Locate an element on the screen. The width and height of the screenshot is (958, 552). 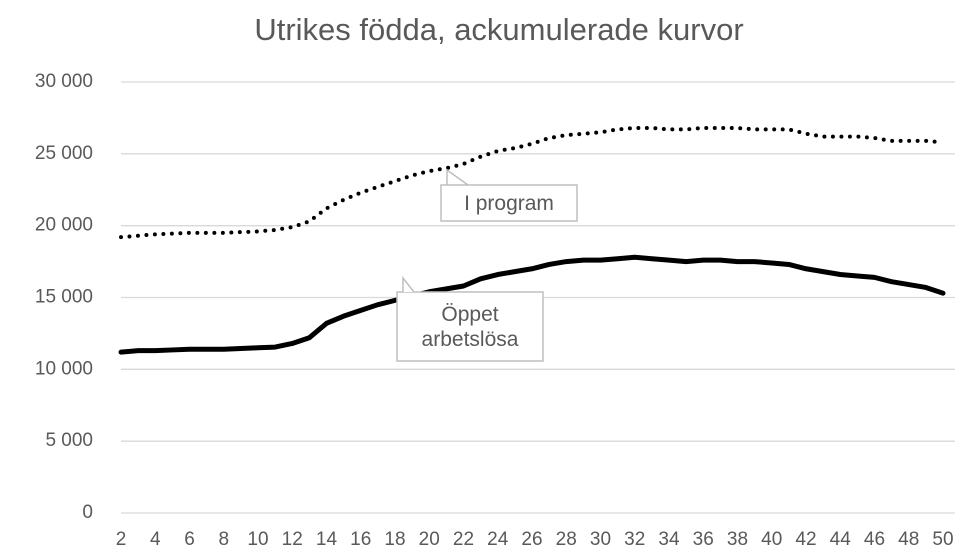
x-tick-label: 4 is located at coordinates (155, 539).